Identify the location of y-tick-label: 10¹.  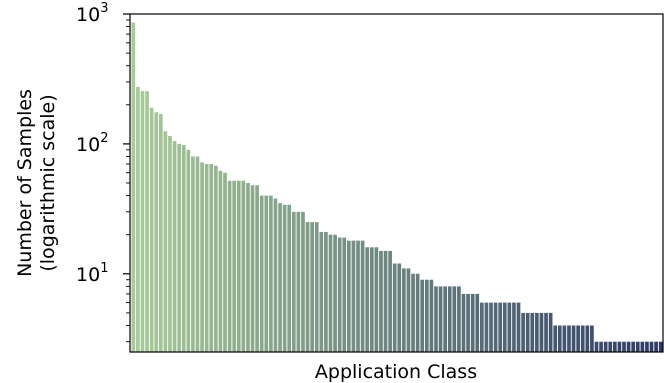
(92, 273).